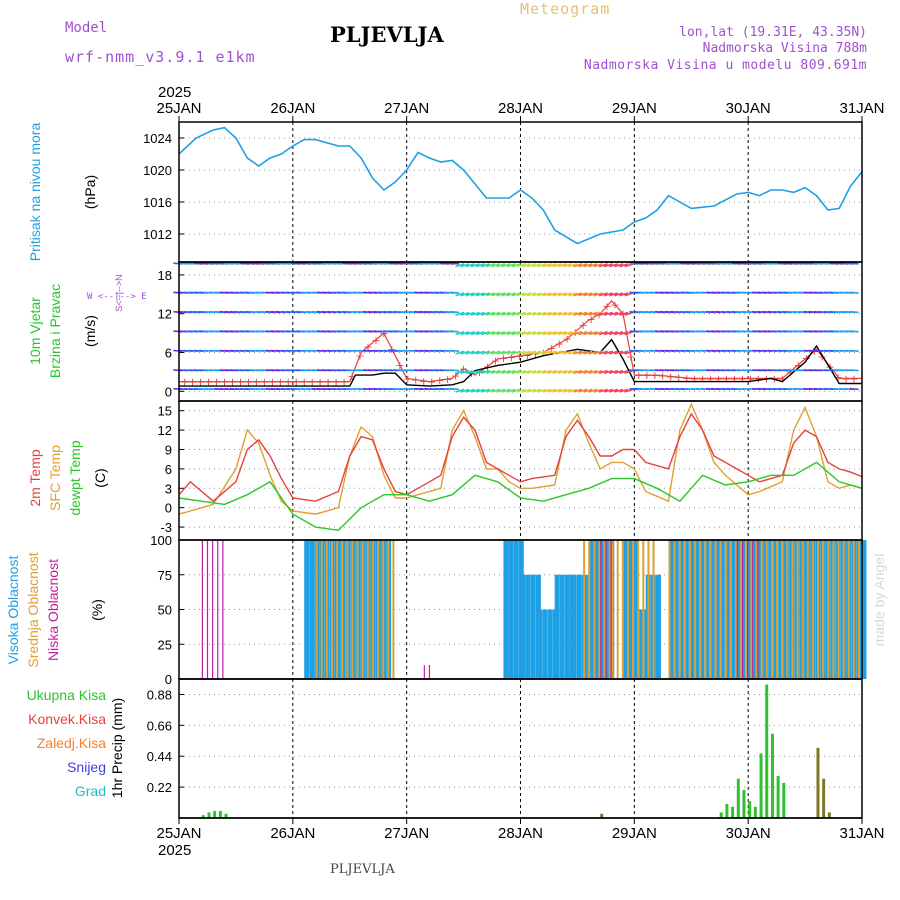 The width and height of the screenshot is (900, 900). Describe the element at coordinates (159, 787) in the screenshot. I see `y-tick-label: 0.22` at that location.